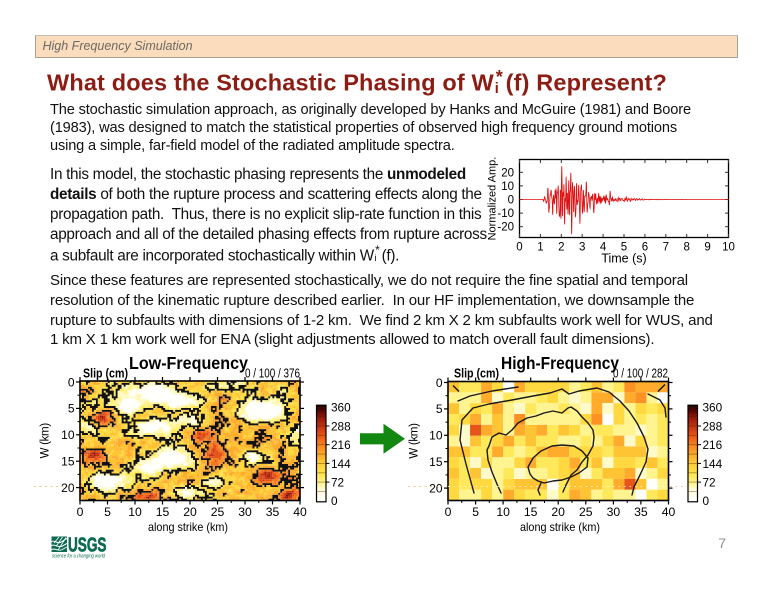  Describe the element at coordinates (623, 259) in the screenshot. I see `svg-text: Time (s)` at that location.